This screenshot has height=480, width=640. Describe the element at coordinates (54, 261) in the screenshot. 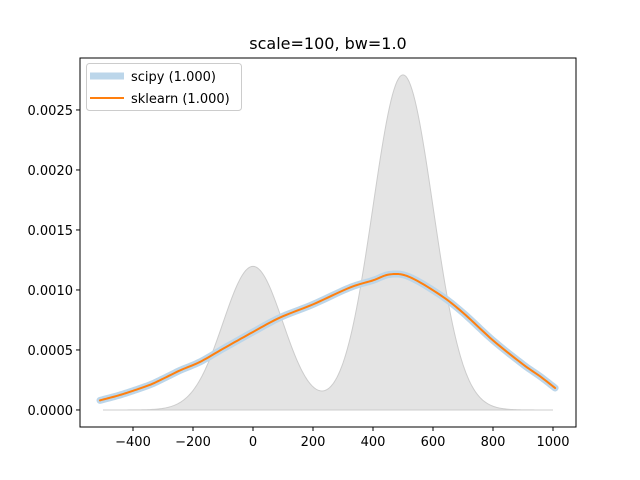

I see `y-axis: 0.0000 0.0005 0.0010 0.0015 0.0020 0.0025` at that location.